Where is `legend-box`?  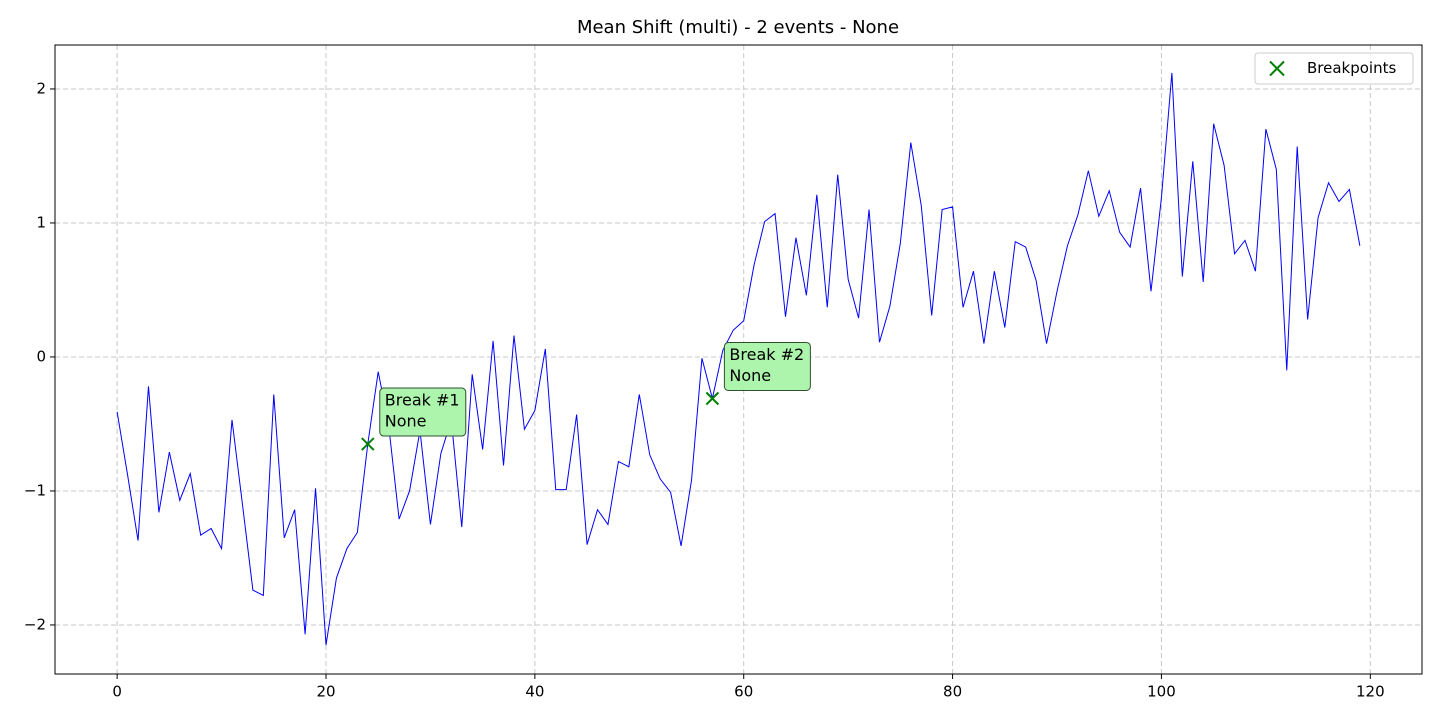 legend-box is located at coordinates (1334, 68).